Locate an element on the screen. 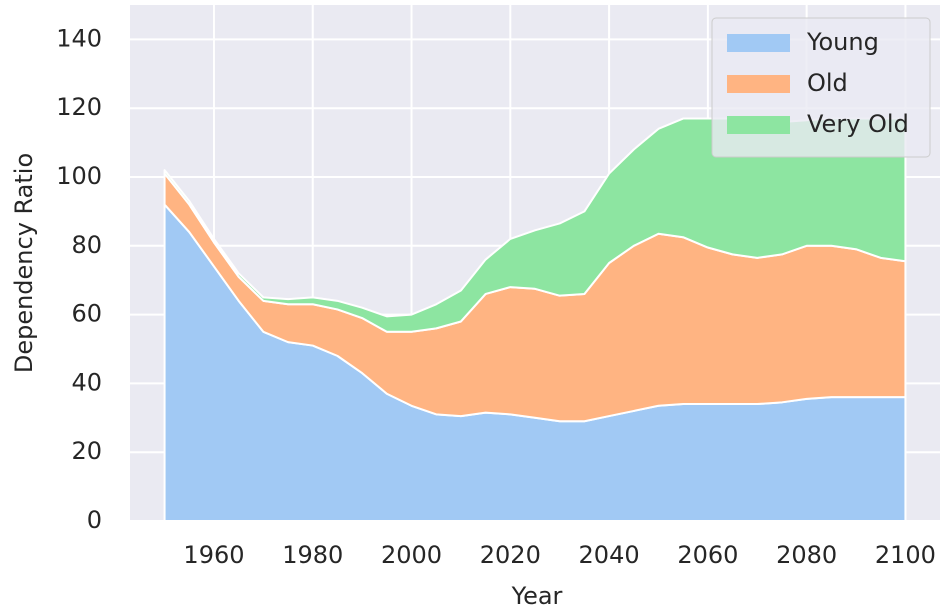  x-tick-label: 2080 is located at coordinates (806, 555).